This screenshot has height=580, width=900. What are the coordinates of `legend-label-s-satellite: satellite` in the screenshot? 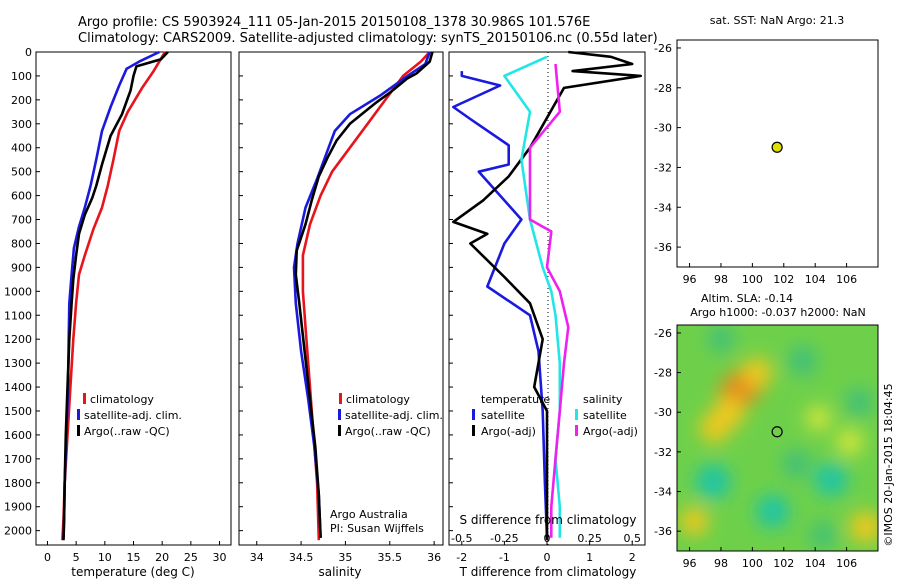 It's located at (605, 415).